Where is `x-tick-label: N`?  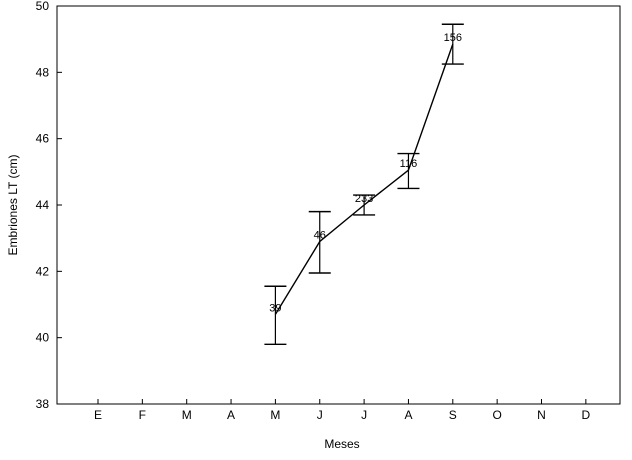 x-tick-label: N is located at coordinates (541, 415).